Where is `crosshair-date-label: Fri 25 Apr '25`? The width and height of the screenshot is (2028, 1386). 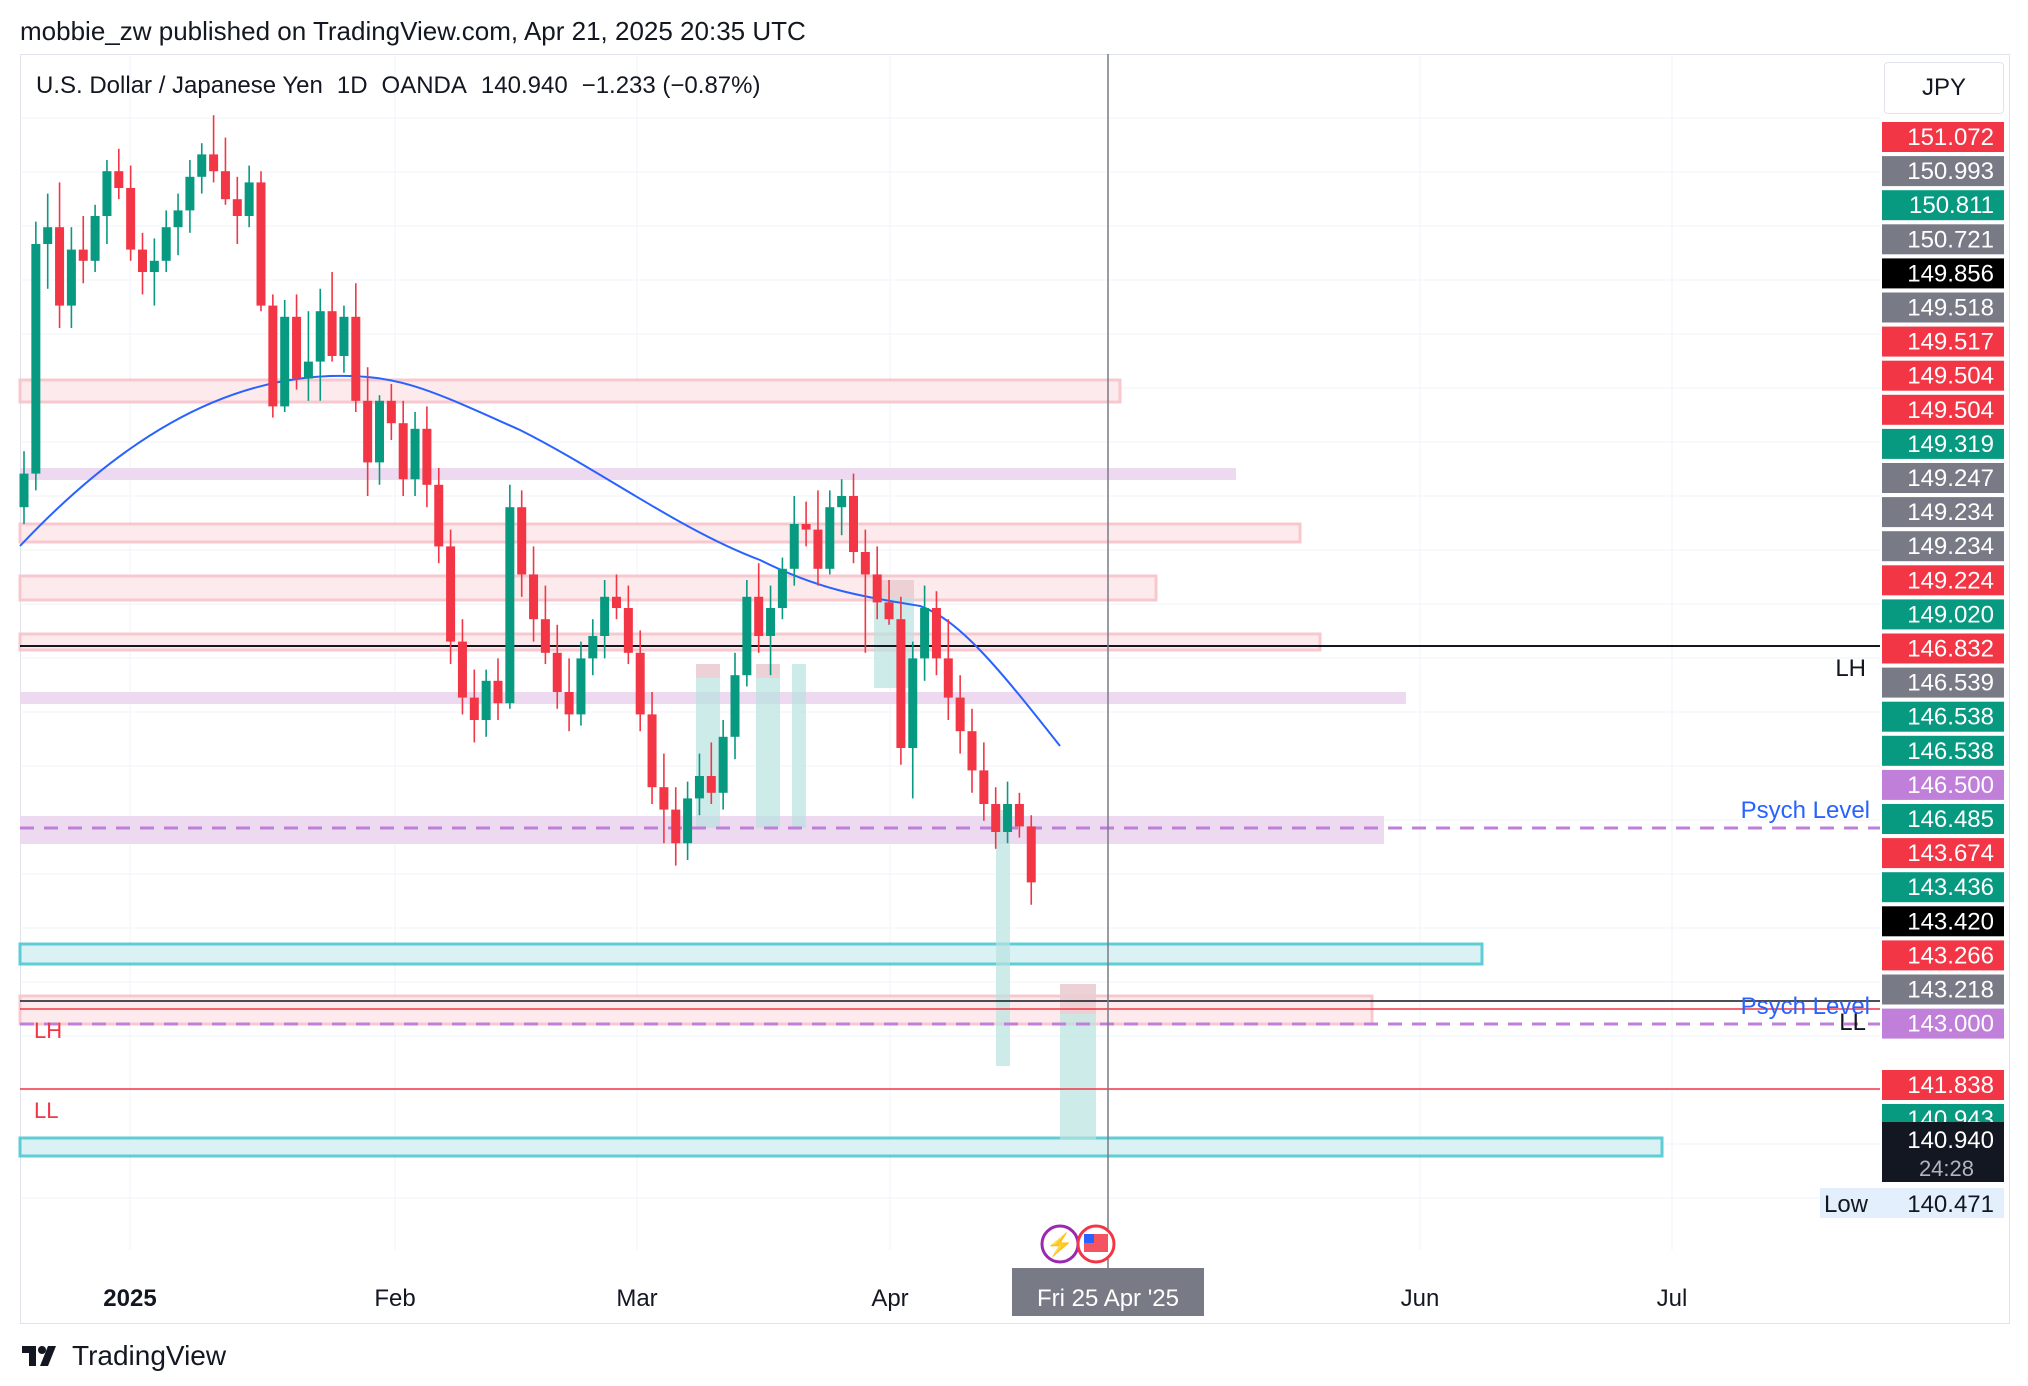
crosshair-date-label: Fri 25 Apr '25 is located at coordinates (1108, 1298).